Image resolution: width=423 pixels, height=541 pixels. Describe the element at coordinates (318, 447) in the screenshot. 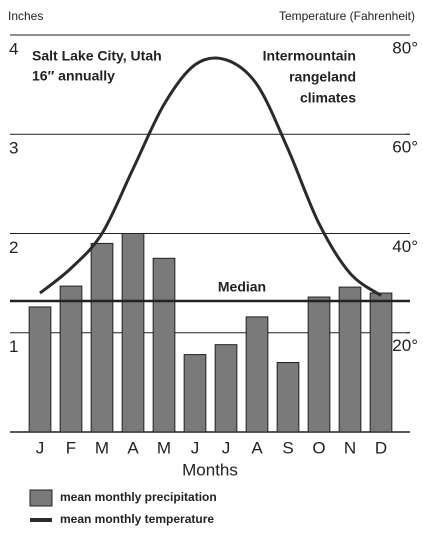

I see `x-tick-label: O` at that location.